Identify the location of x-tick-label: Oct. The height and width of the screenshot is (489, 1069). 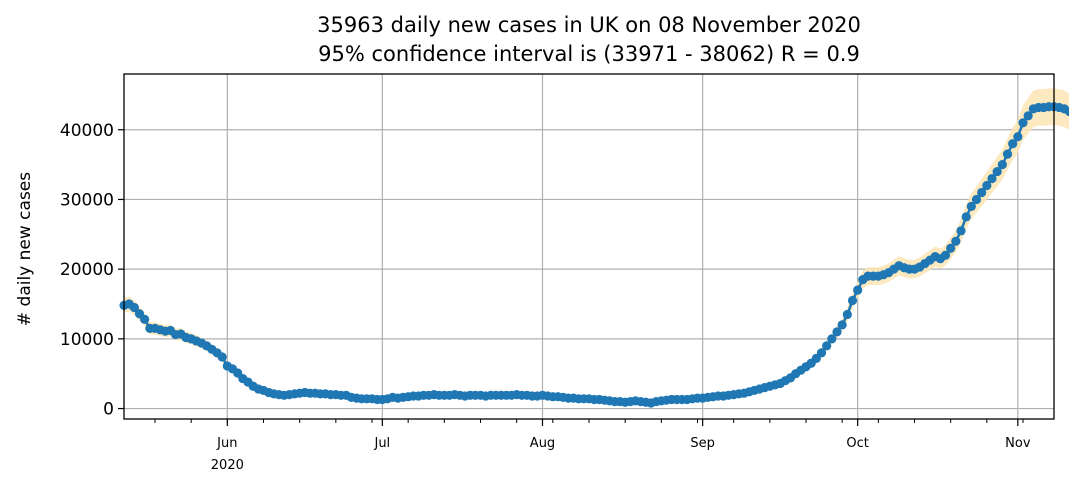
(857, 443).